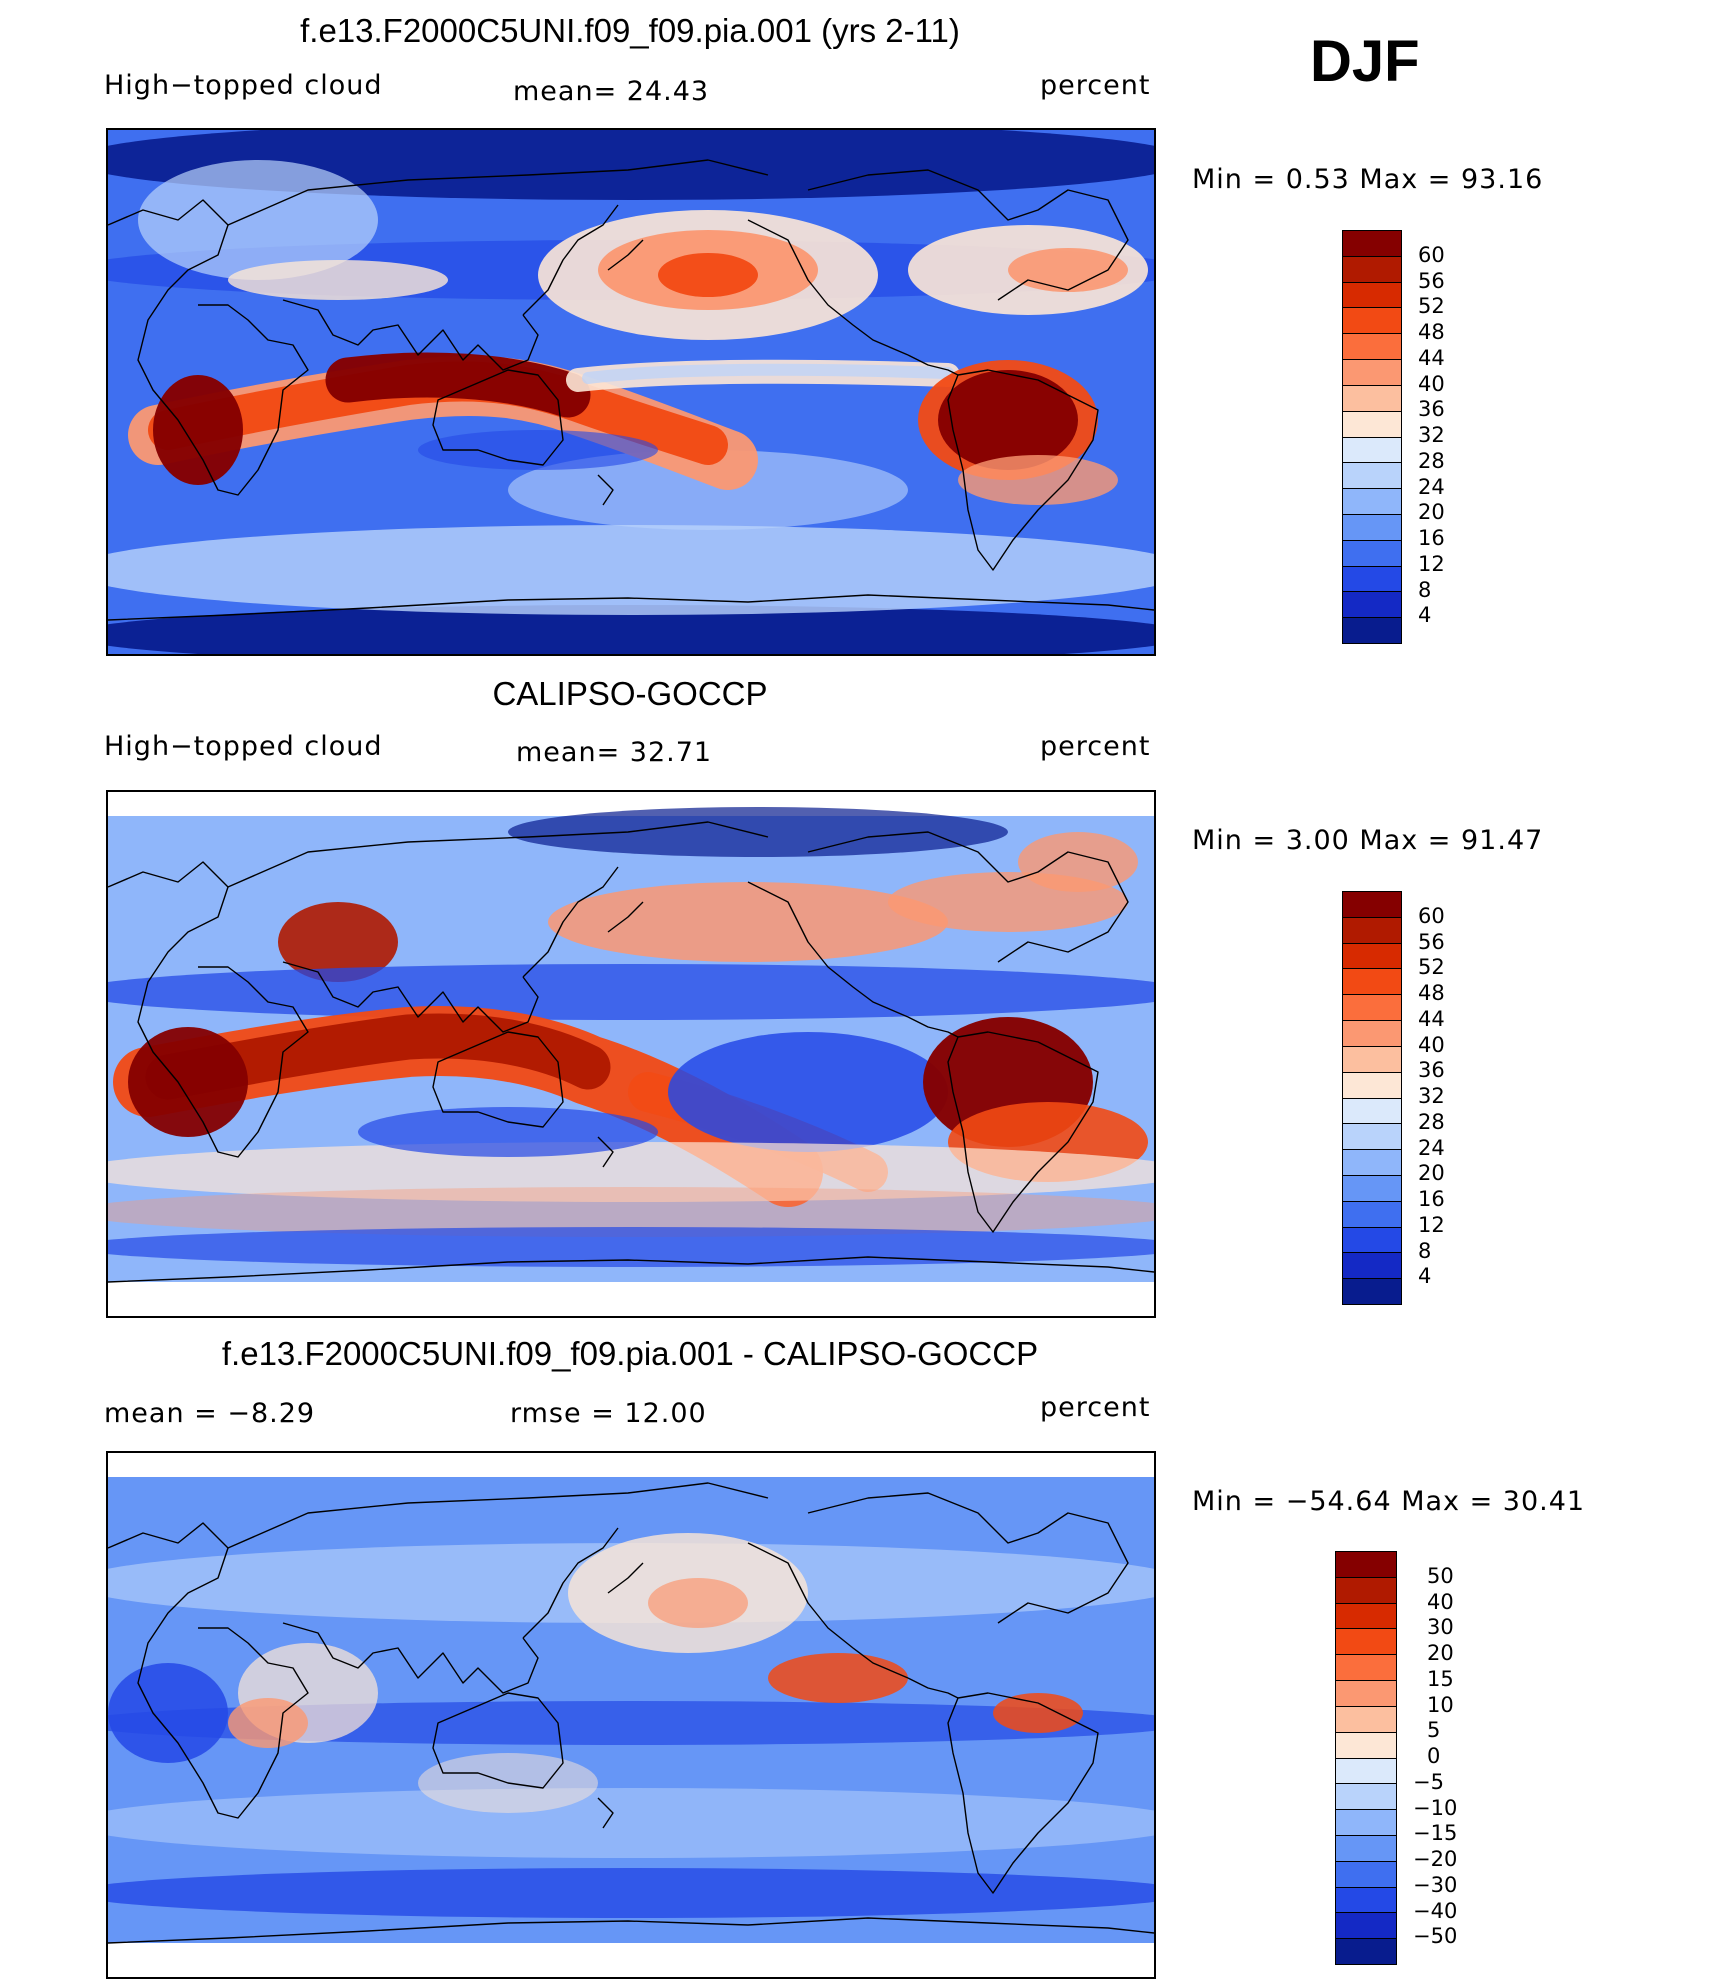 The image size is (1710, 1979). Describe the element at coordinates (1435, 1884) in the screenshot. I see `colorbar-tick-label: −30` at that location.